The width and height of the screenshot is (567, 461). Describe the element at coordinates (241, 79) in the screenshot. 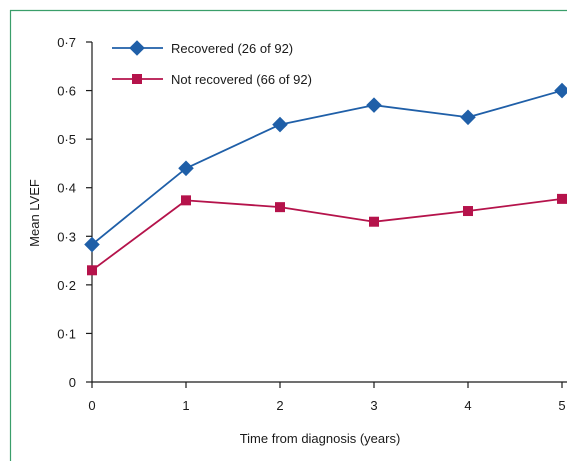

I see `legend-label-not-recovered: Not recovered (66 of 92)` at that location.